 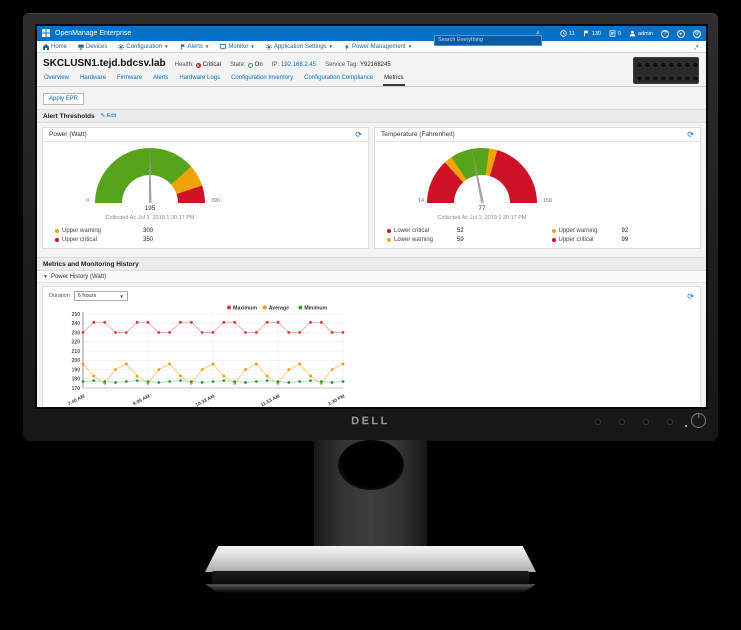 I want to click on cable-hole, so click(x=370, y=465).